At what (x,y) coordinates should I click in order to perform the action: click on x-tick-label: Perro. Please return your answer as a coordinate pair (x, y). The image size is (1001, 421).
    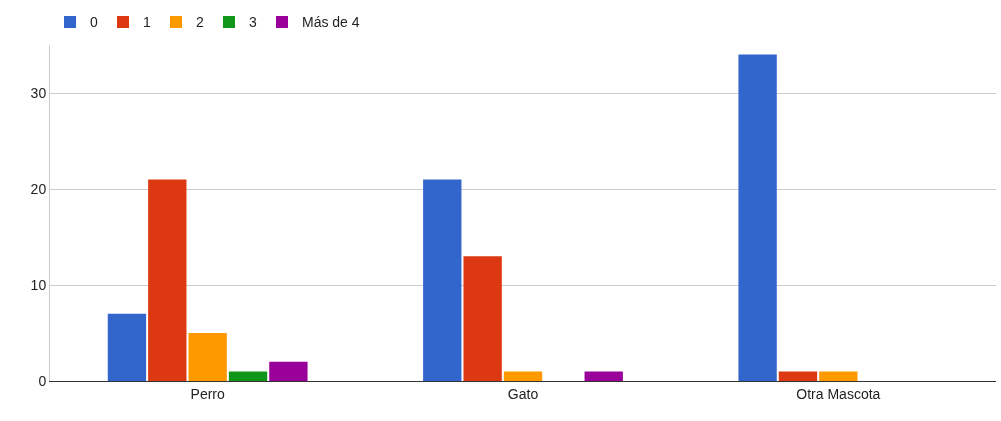
    Looking at the image, I should click on (207, 393).